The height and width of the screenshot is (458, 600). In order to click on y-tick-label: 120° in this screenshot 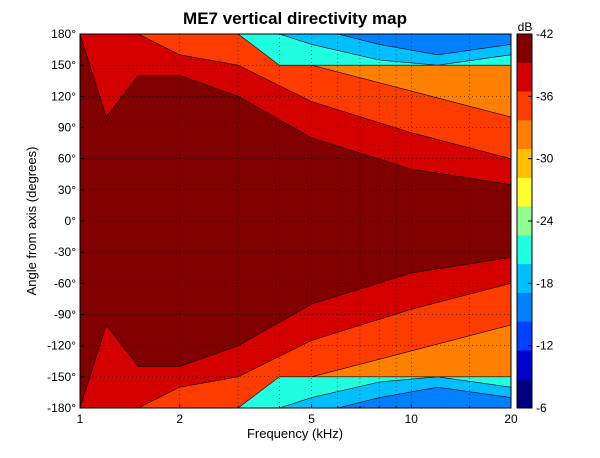, I will do `click(63, 96)`.